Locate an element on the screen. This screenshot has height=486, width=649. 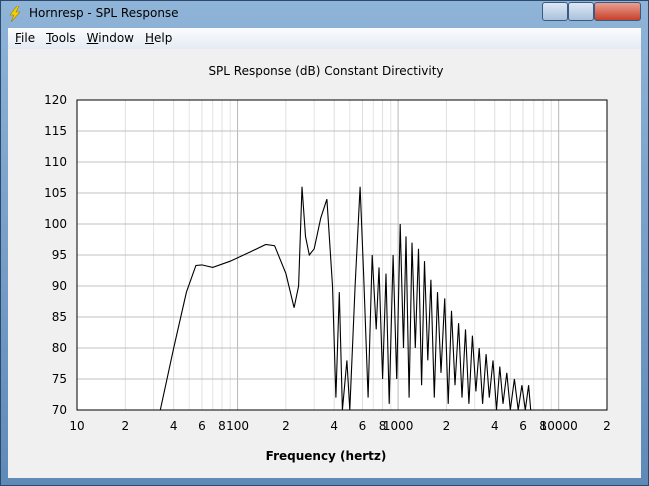
y-tick-label: 70 is located at coordinates (59, 410).